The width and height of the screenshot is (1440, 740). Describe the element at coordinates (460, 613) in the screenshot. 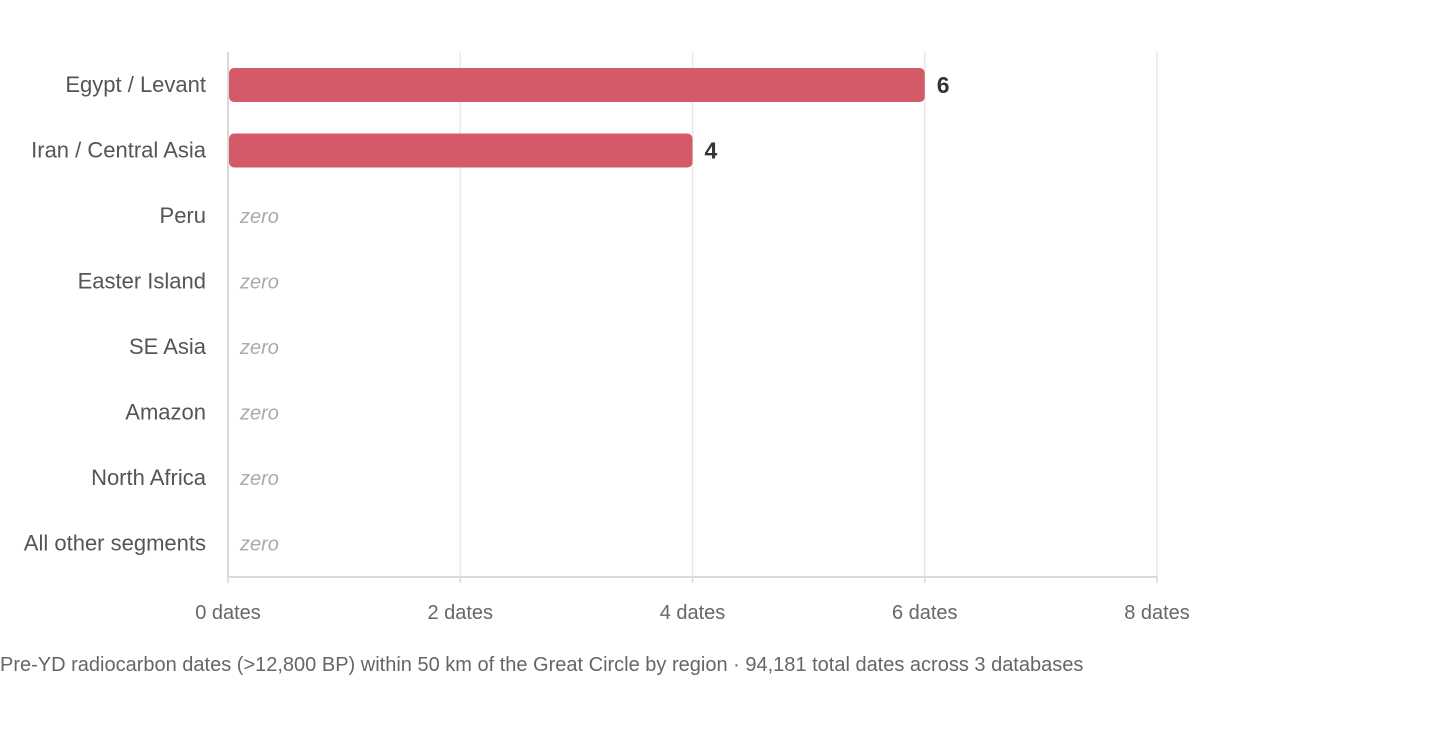

I see `x-tick-label: 2 dates` at that location.